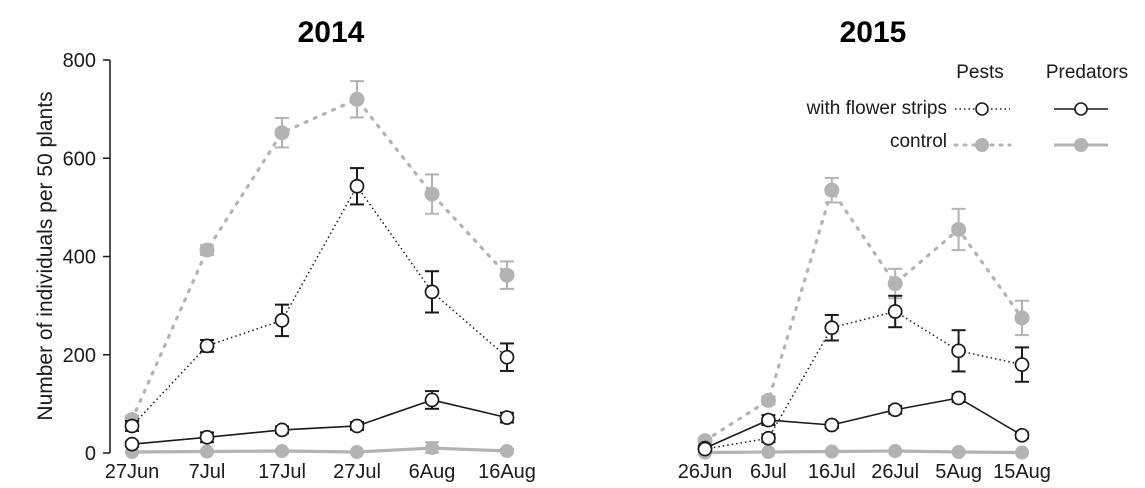  What do you see at coordinates (980, 72) in the screenshot?
I see `legend-header-pests: Pests` at bounding box center [980, 72].